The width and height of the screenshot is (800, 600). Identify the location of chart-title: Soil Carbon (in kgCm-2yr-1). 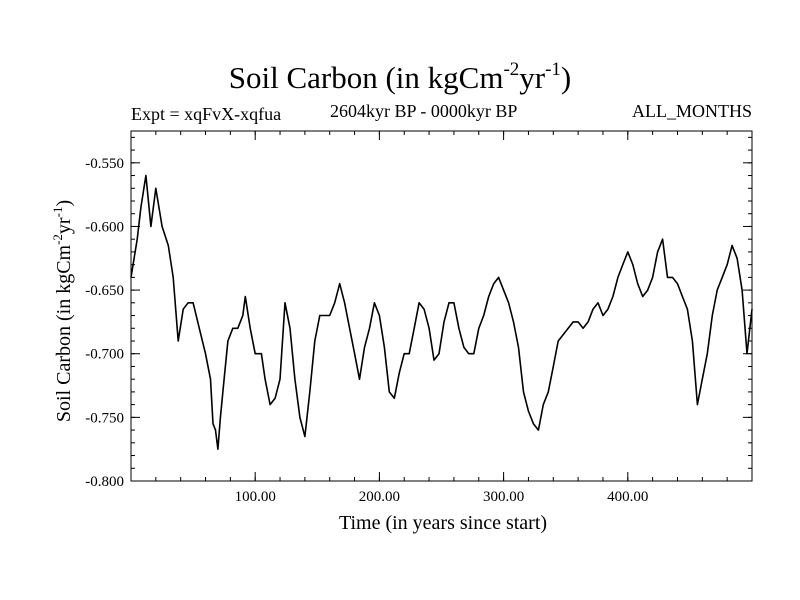
(400, 77).